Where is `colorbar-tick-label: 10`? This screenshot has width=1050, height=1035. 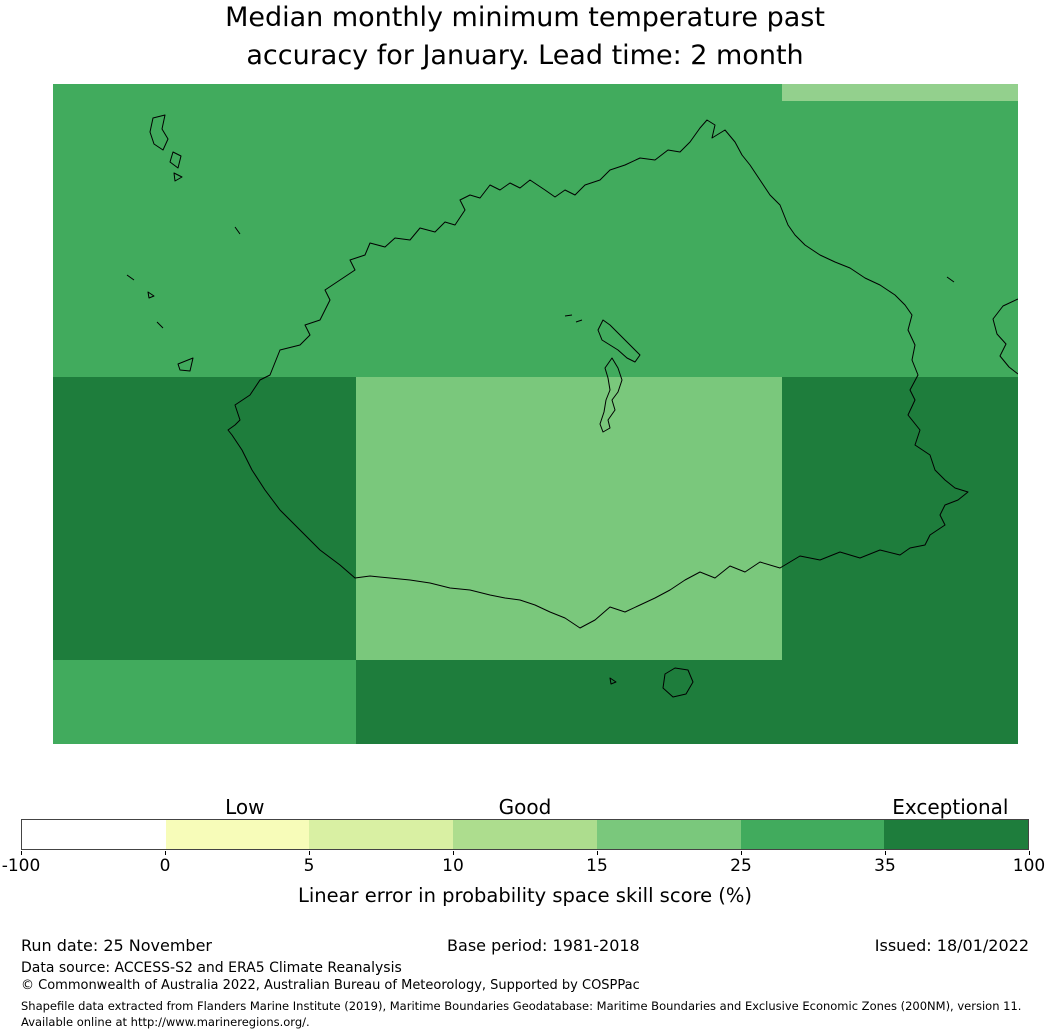
colorbar-tick-label: 10 is located at coordinates (453, 866).